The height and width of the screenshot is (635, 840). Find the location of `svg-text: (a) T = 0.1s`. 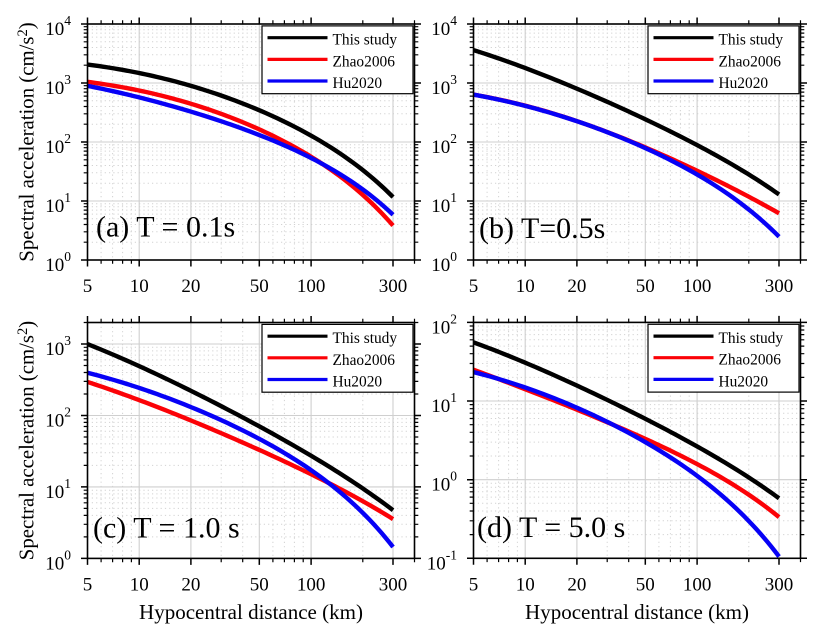

svg-text: (a) T = 0.1s is located at coordinates (165, 227).